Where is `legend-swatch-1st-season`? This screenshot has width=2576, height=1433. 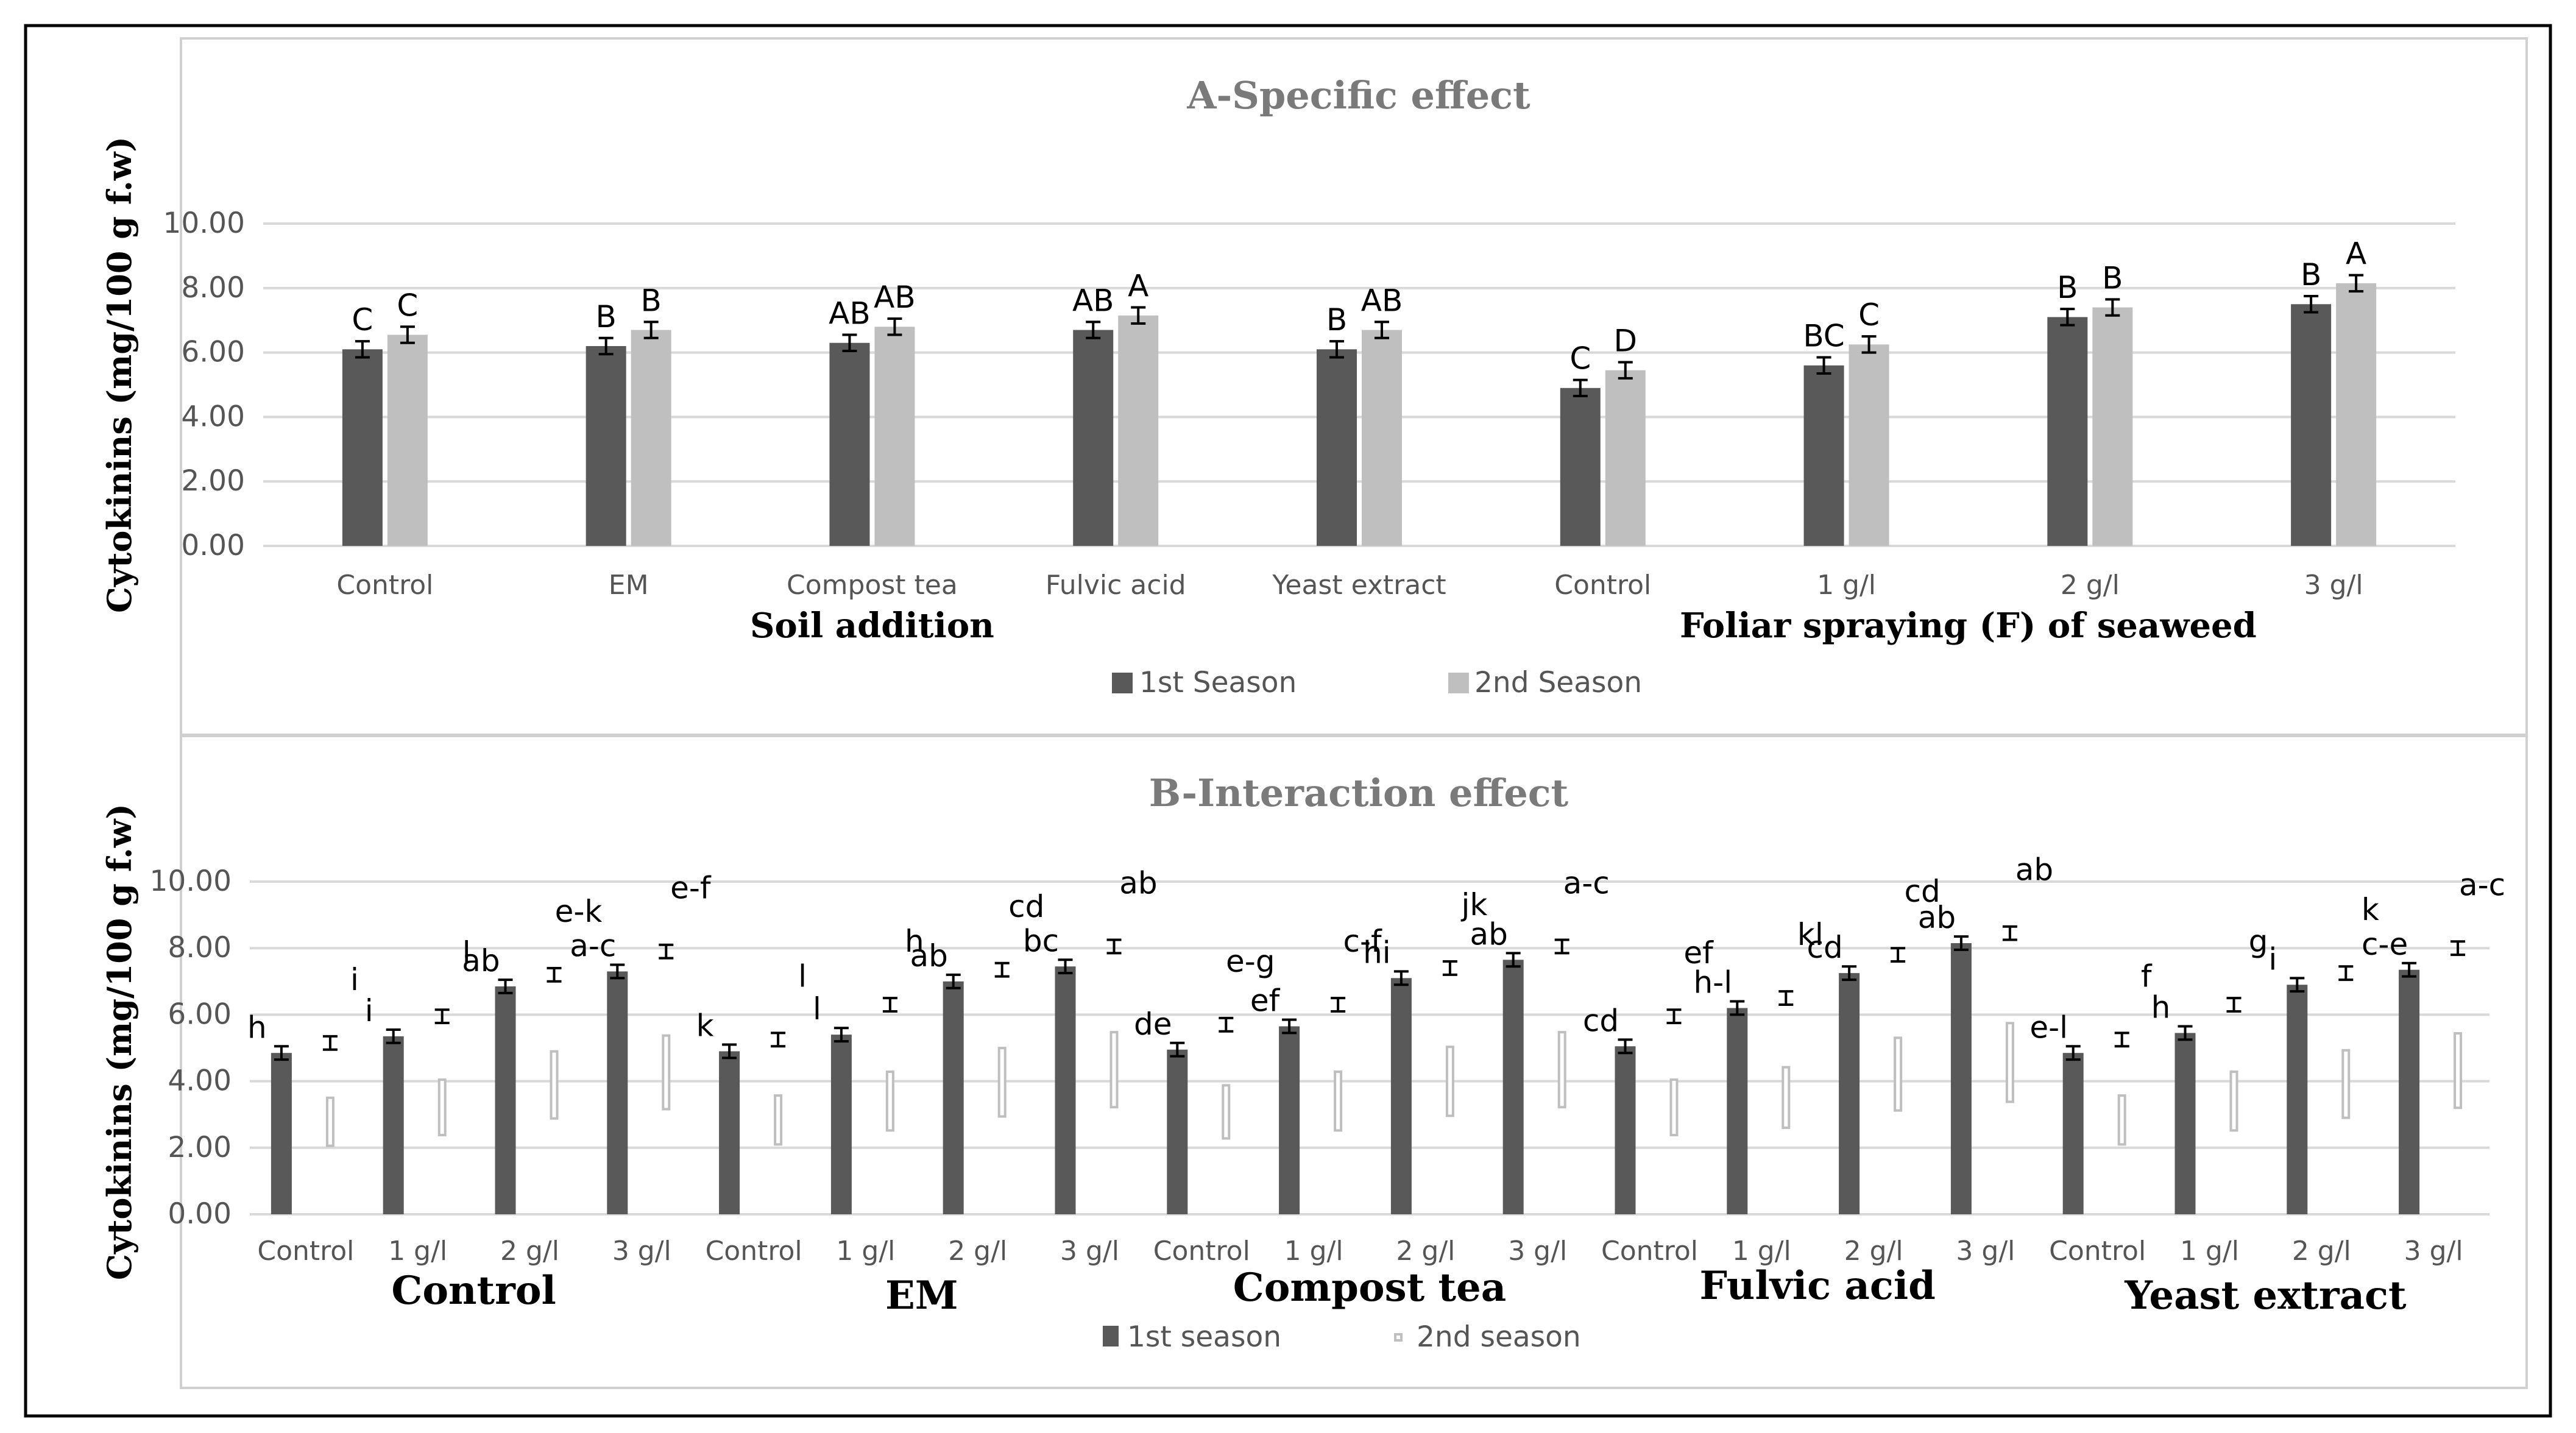
legend-swatch-1st-season is located at coordinates (1111, 1336).